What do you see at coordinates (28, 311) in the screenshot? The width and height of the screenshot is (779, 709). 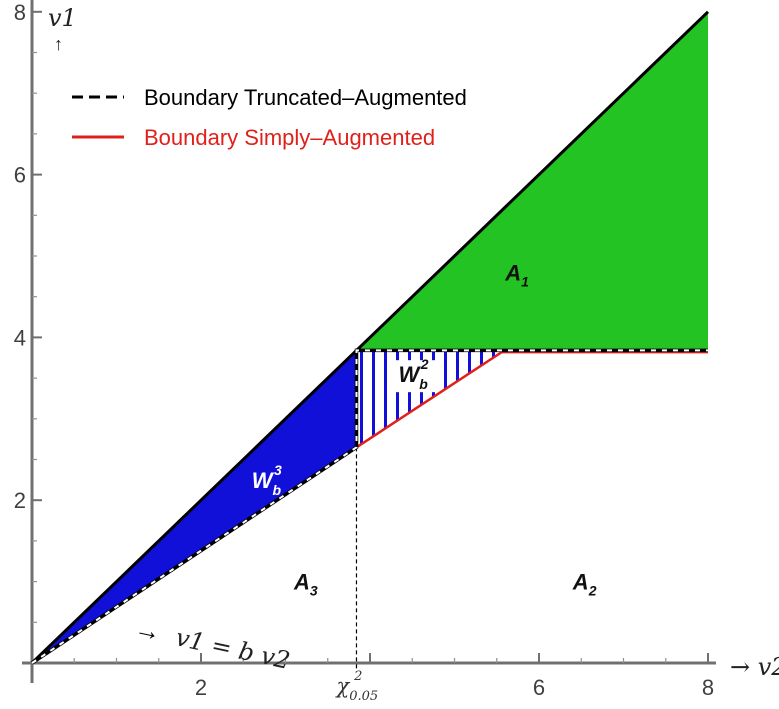 I see `y-axis-ticks: 2 4 6 8` at bounding box center [28, 311].